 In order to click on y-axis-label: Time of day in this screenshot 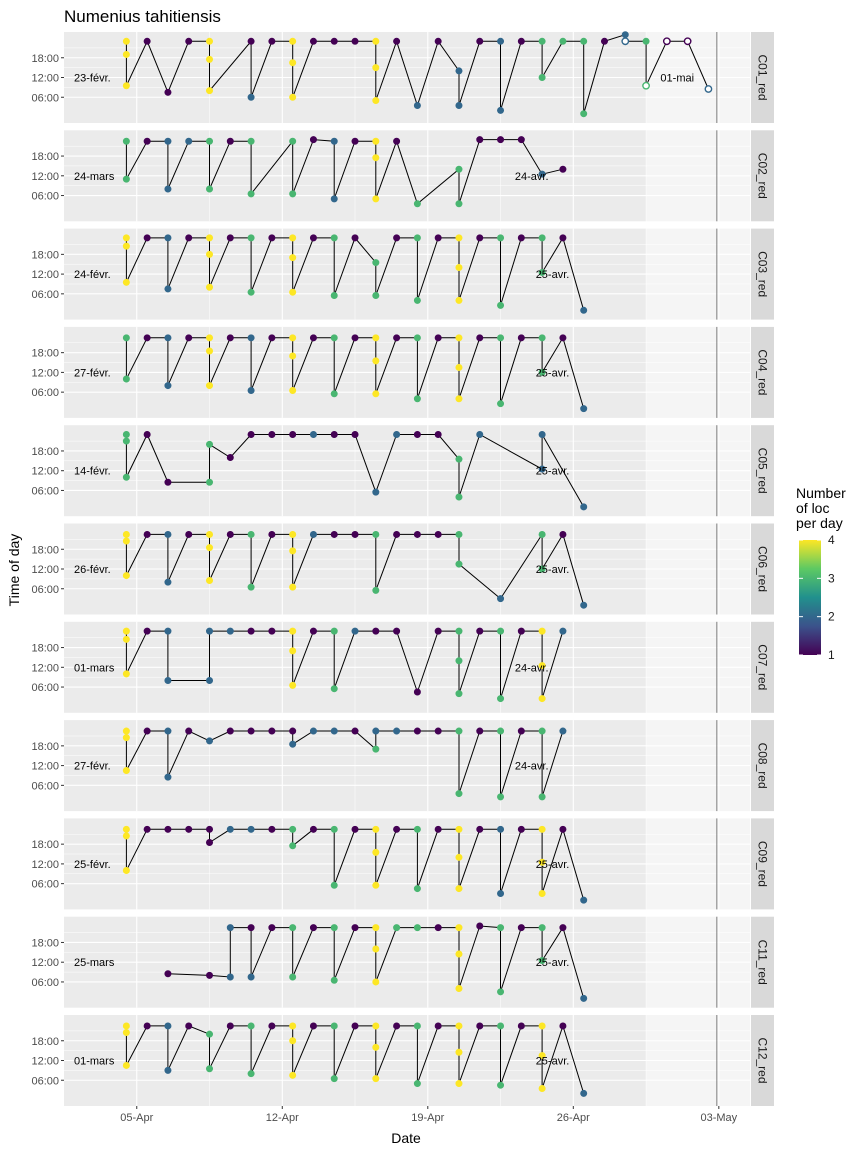, I will do `click(14, 570)`.